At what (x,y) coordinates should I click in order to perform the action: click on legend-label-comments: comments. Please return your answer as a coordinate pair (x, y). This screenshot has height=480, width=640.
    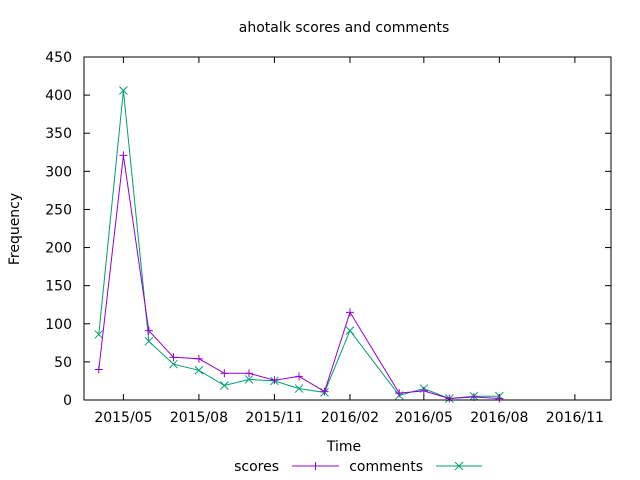
    Looking at the image, I should click on (386, 467).